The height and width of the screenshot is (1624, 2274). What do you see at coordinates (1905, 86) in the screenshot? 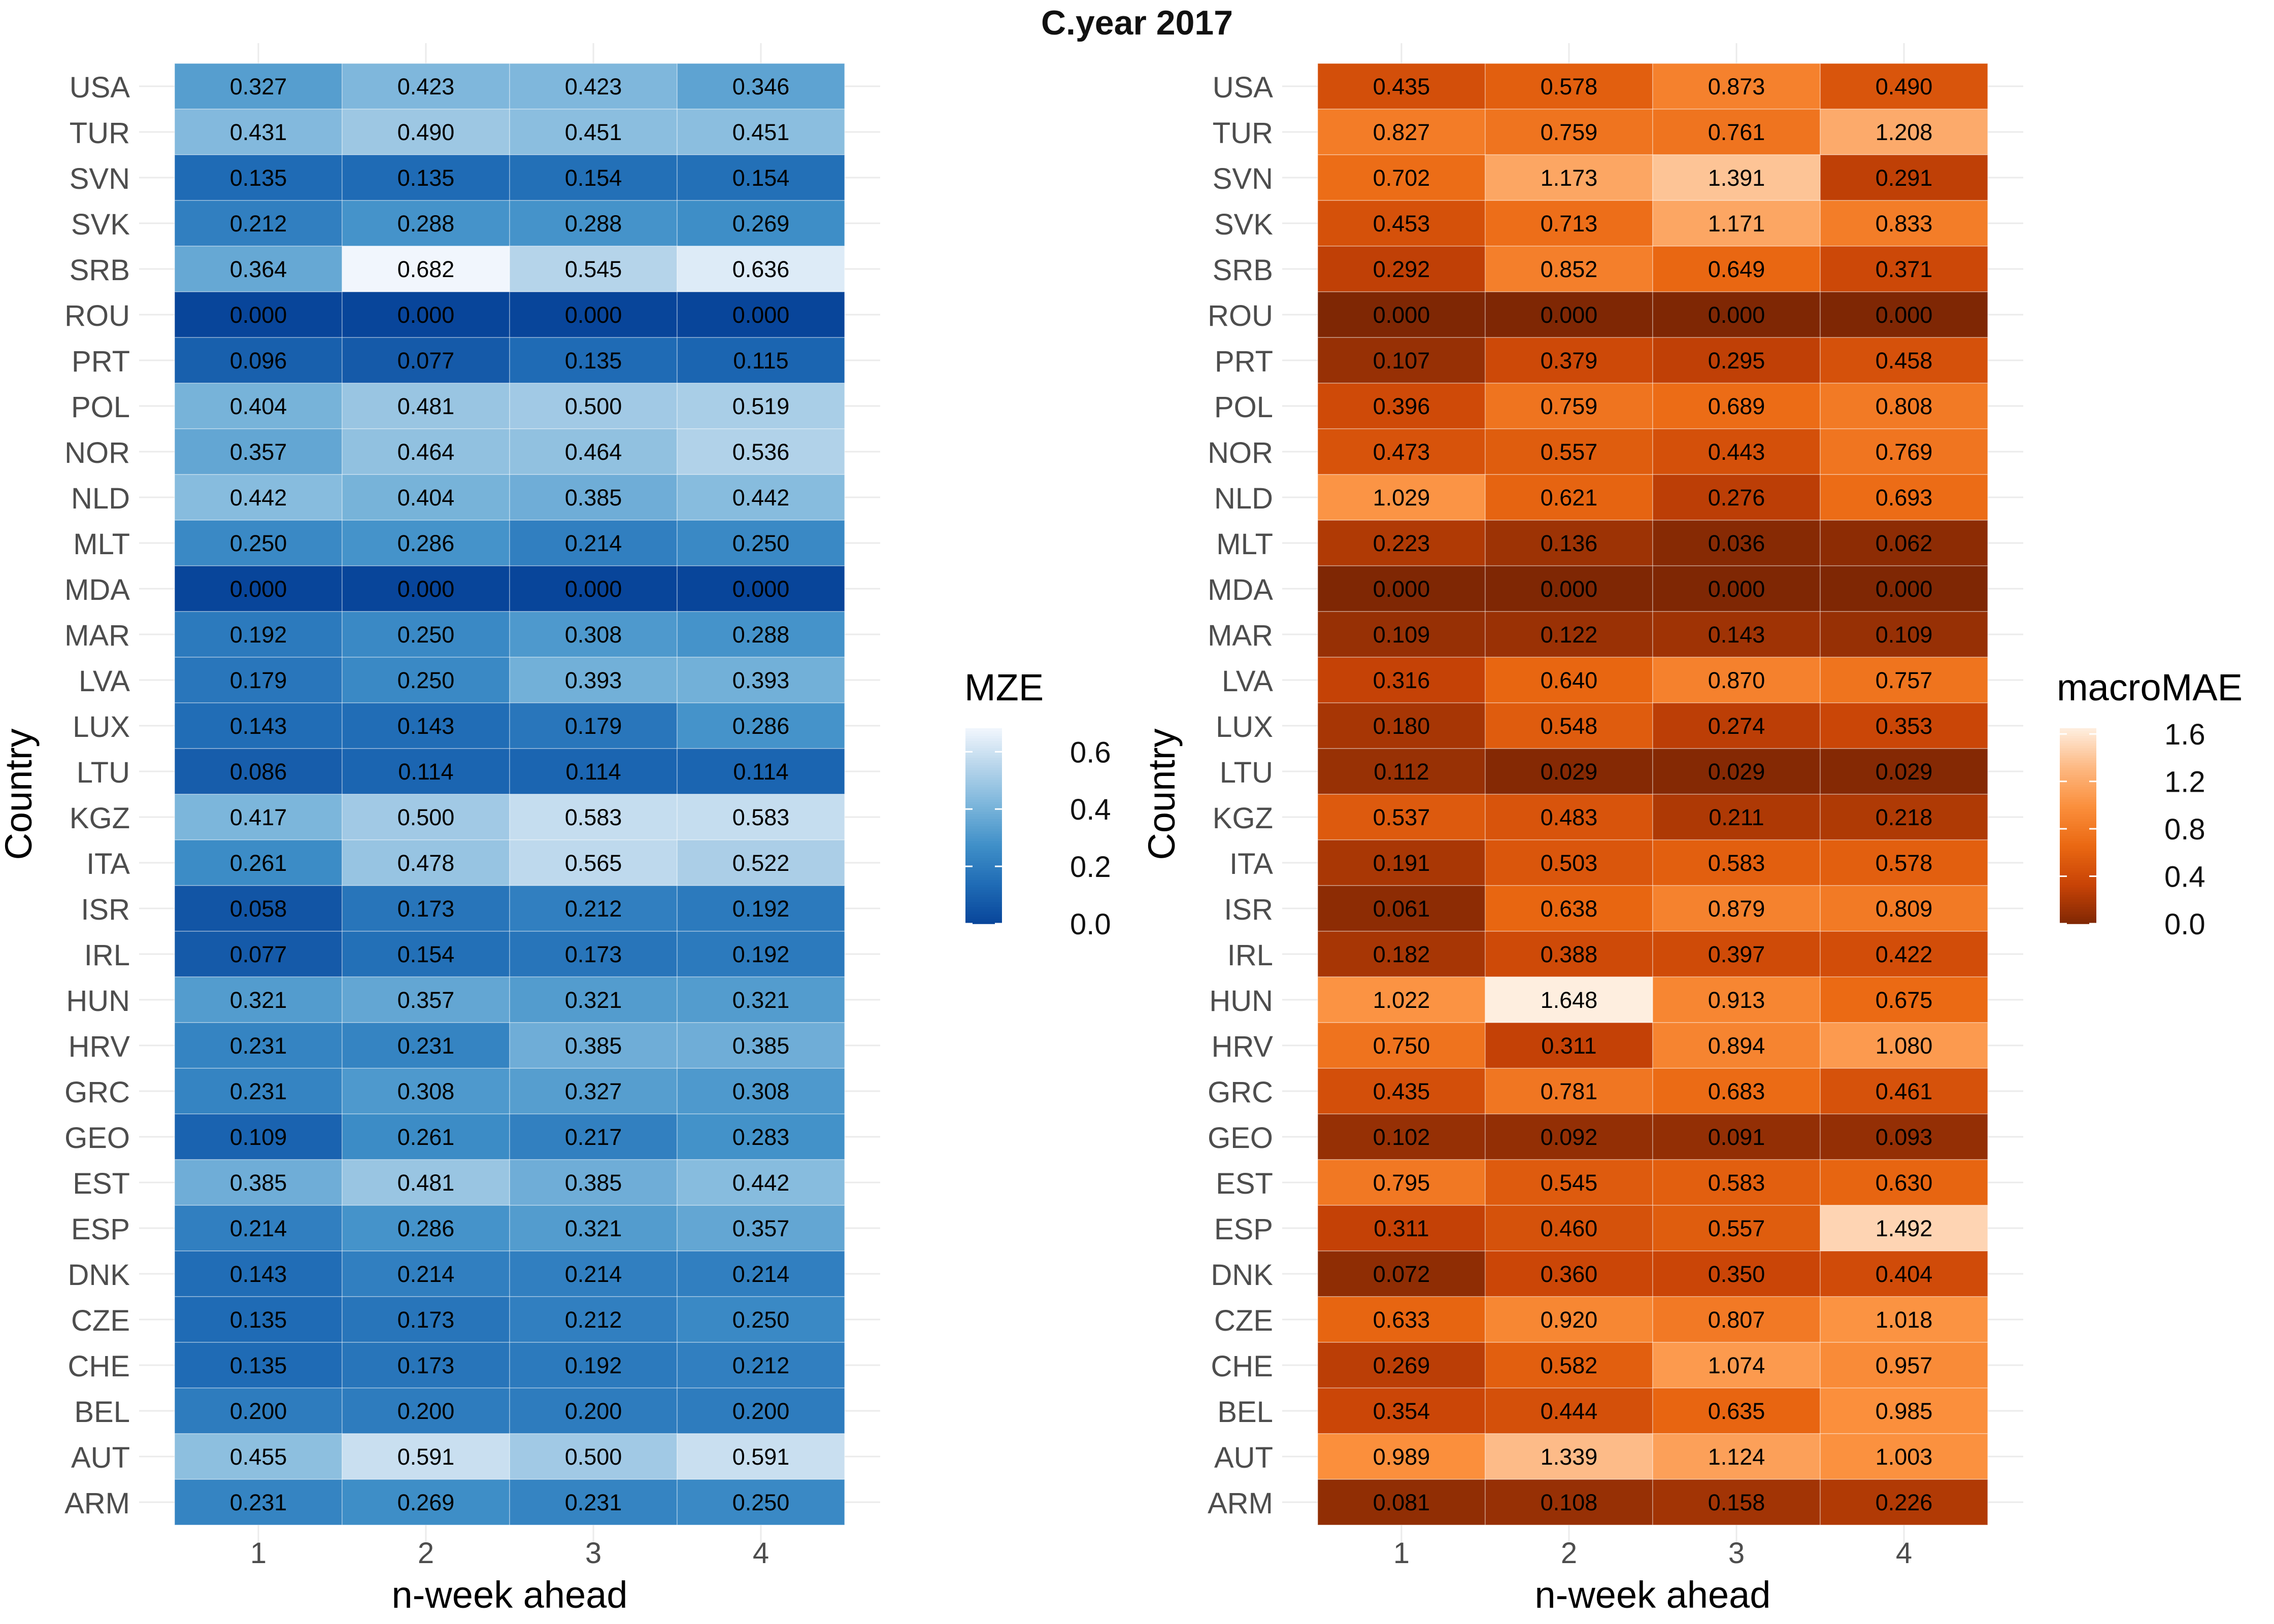
I see `cell-value-label: 0.490` at bounding box center [1905, 86].